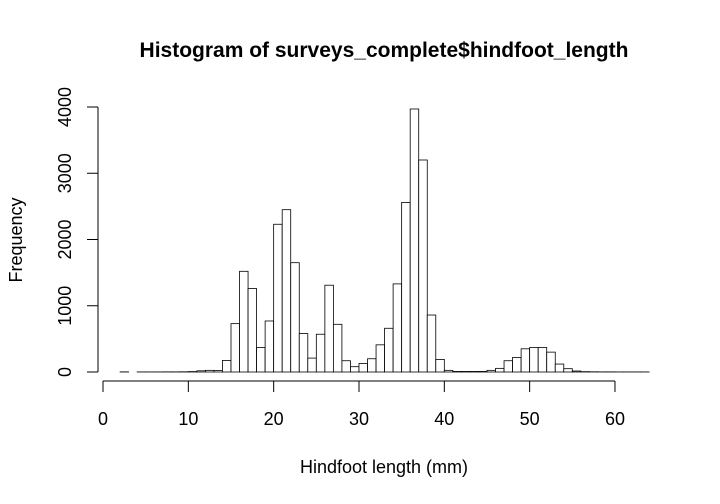 This screenshot has height=504, width=720. Describe the element at coordinates (188, 419) in the screenshot. I see `x-tick-label: 10` at that location.